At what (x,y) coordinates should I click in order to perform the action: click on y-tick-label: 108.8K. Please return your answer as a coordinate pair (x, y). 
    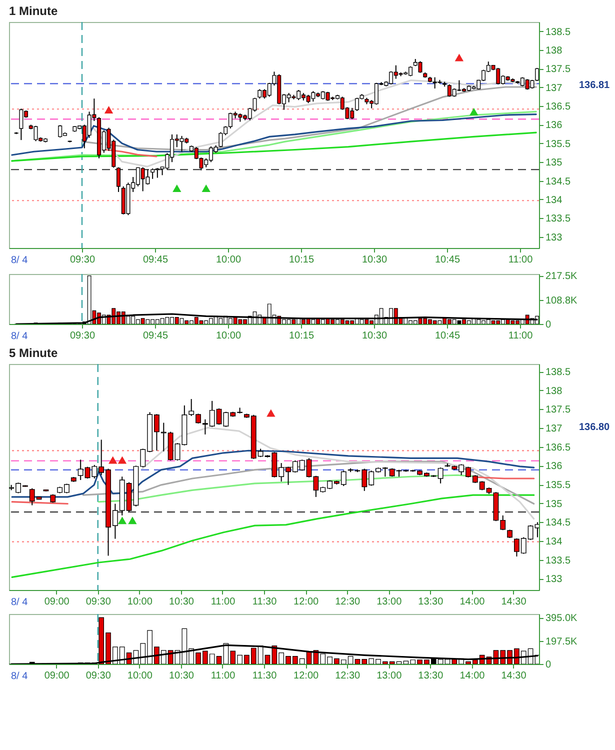
    Looking at the image, I should click on (562, 300).